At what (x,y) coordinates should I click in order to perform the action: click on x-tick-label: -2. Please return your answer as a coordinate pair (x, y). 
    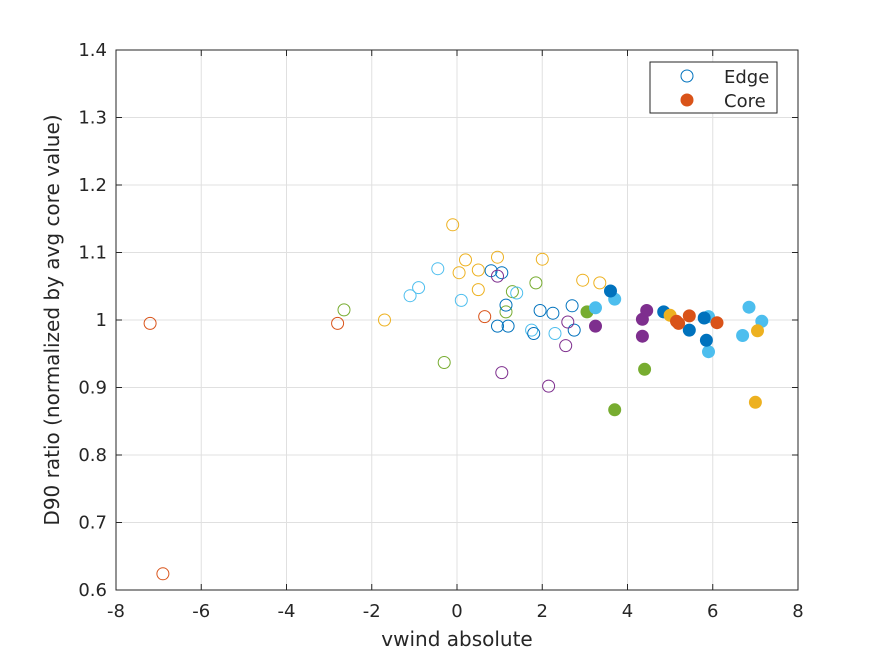
    Looking at the image, I should click on (372, 611).